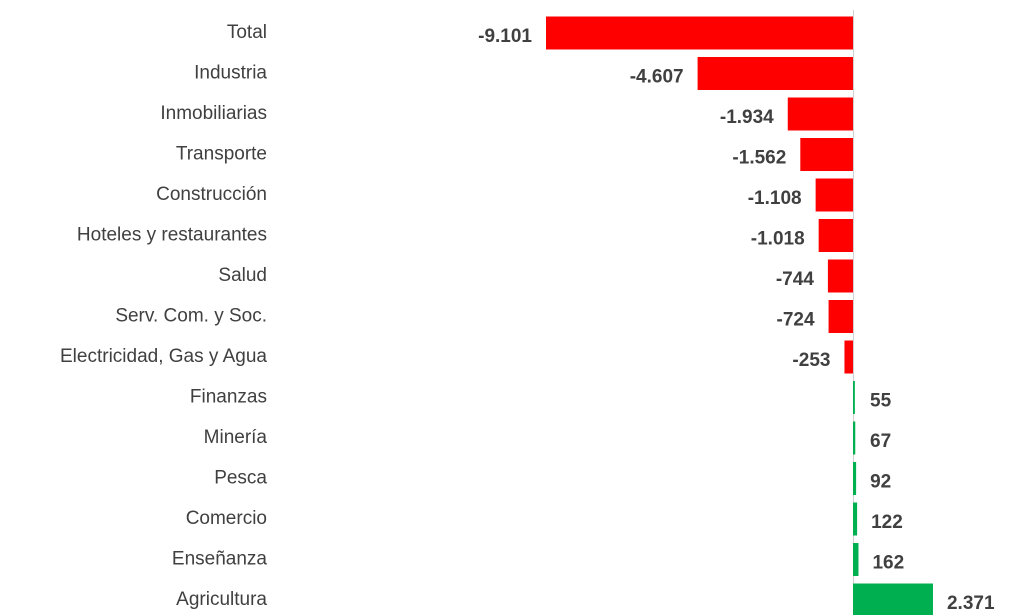 This screenshot has height=615, width=1011. I want to click on value-label: -1.018, so click(778, 239).